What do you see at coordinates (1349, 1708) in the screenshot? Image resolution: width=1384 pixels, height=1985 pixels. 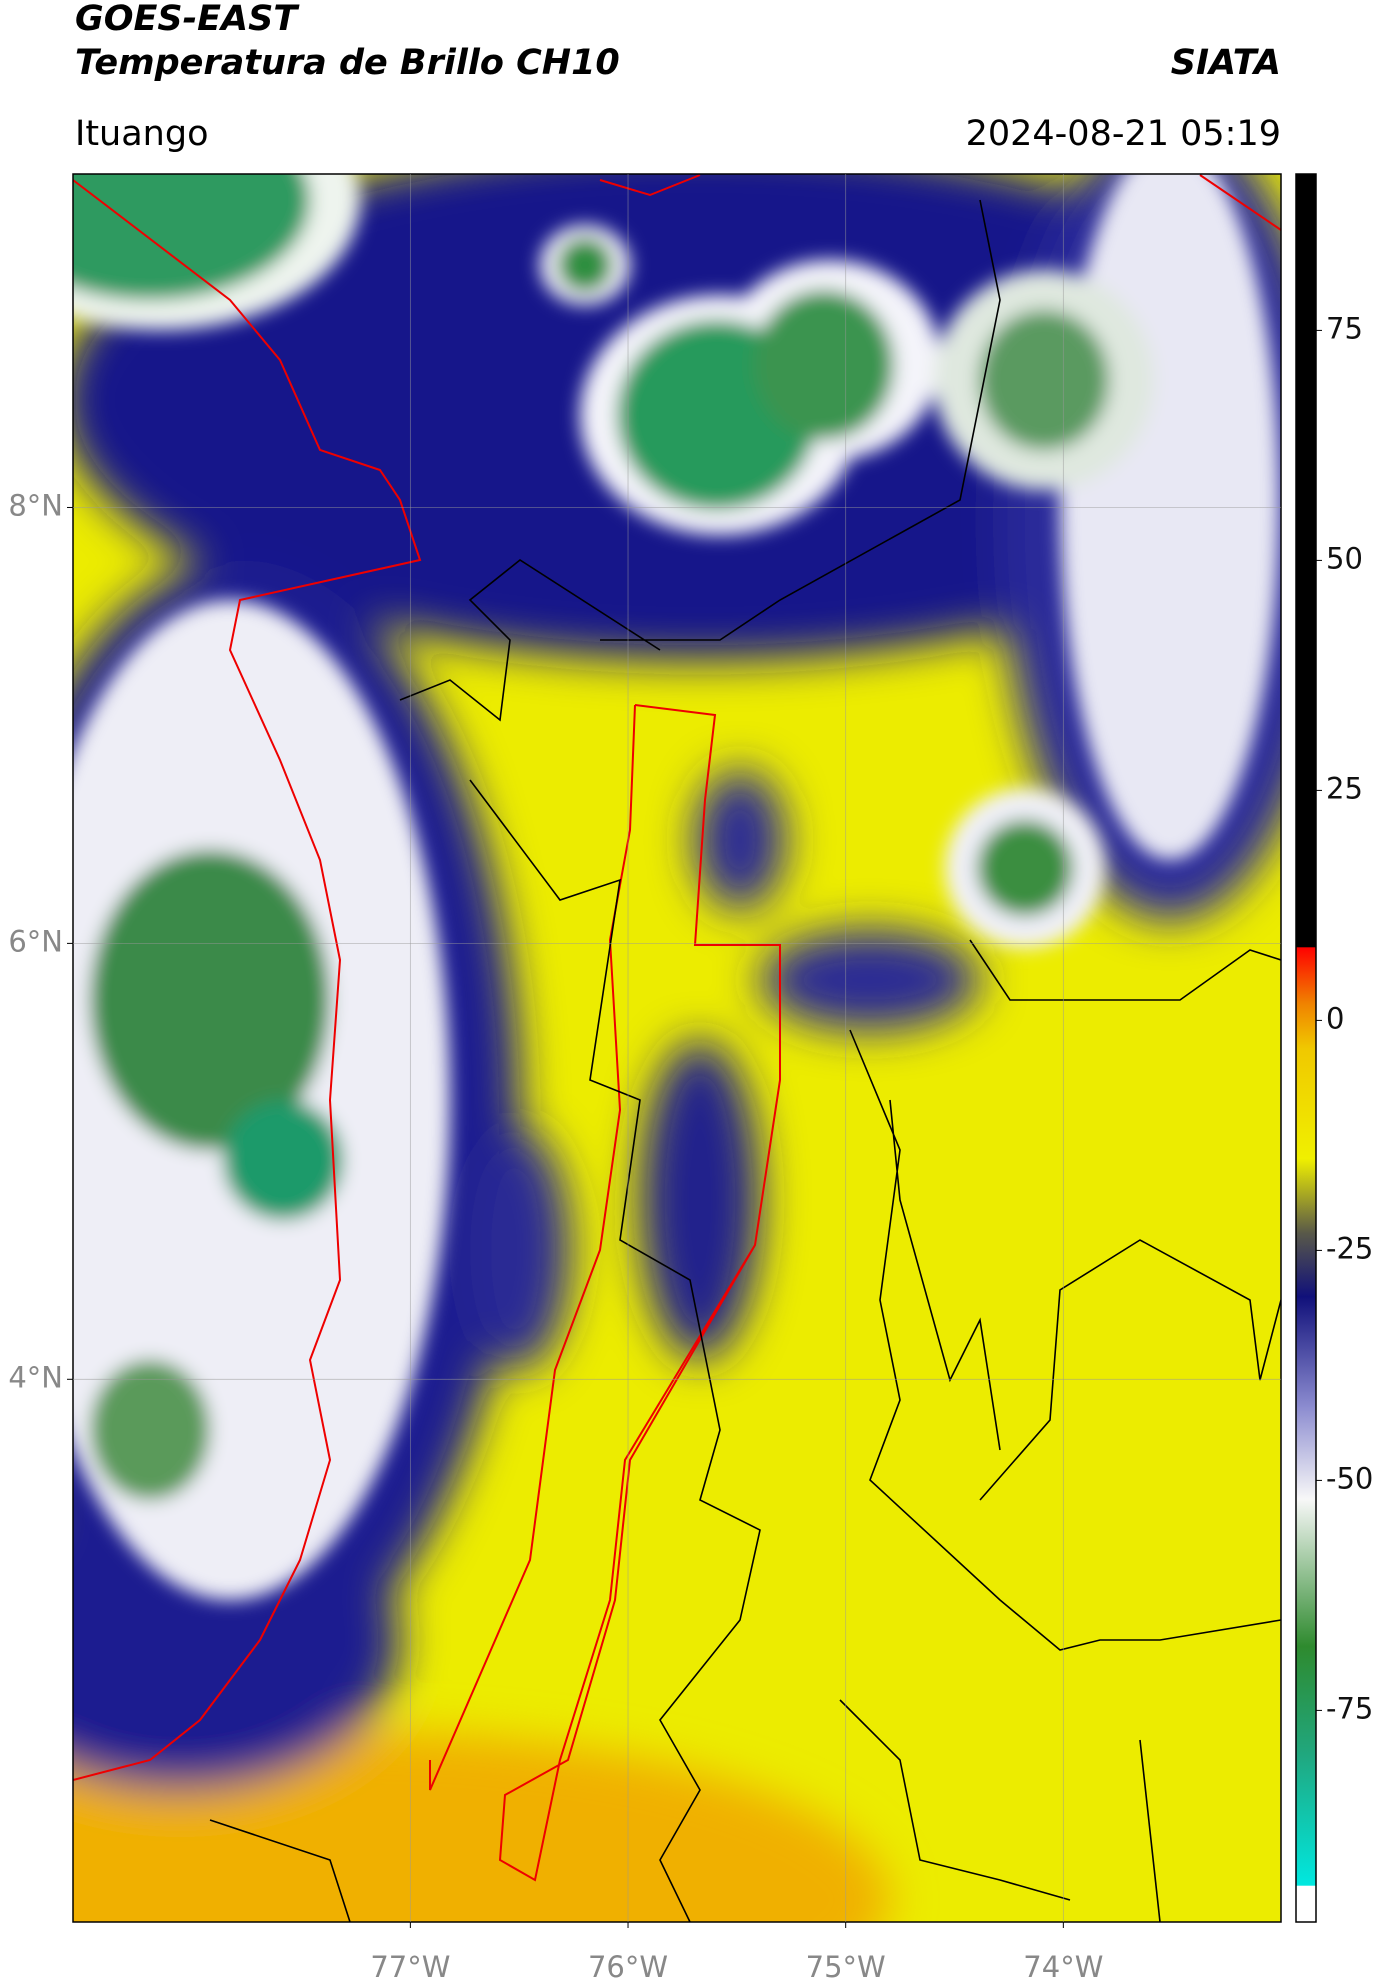 I see `colorbar-label: -75` at bounding box center [1349, 1708].